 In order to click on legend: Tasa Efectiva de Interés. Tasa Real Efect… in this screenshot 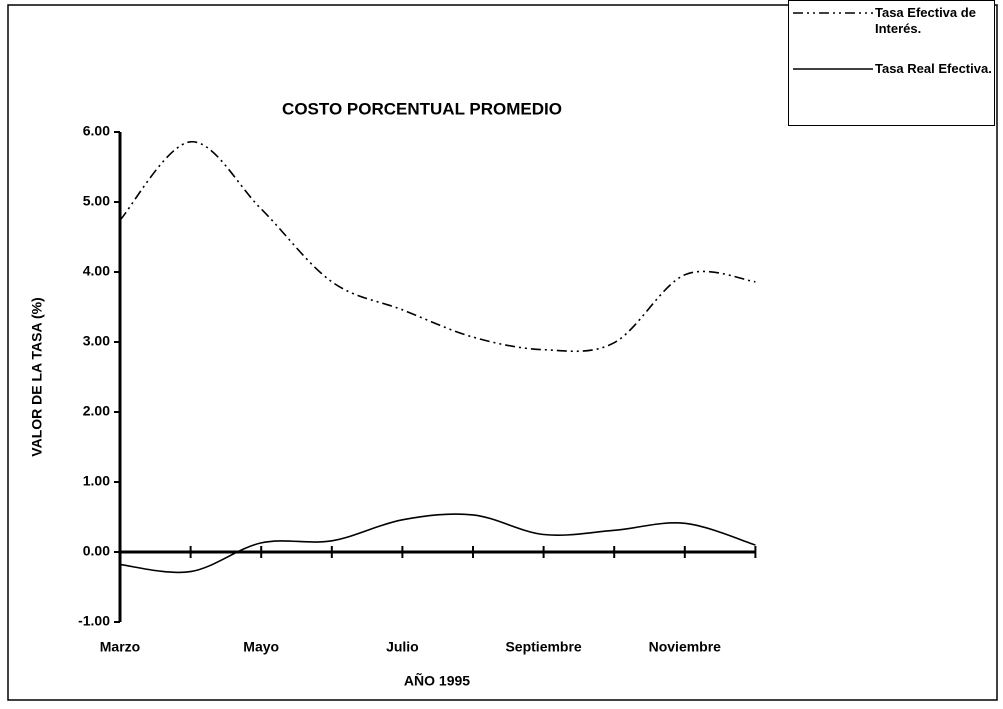, I will do `click(891, 63)`.